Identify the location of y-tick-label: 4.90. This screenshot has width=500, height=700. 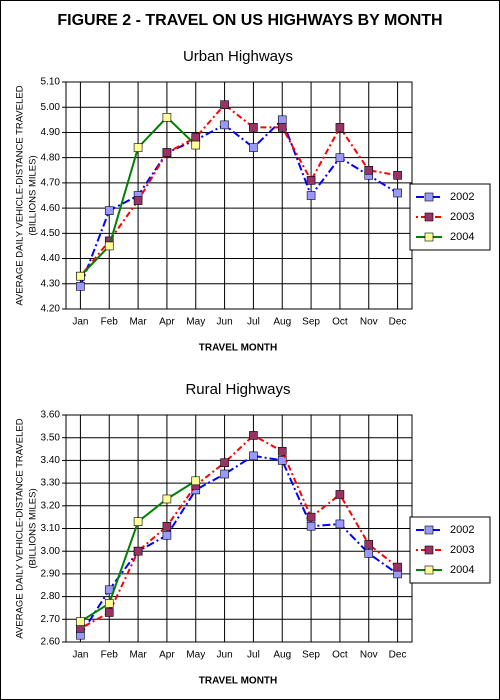
(51, 132).